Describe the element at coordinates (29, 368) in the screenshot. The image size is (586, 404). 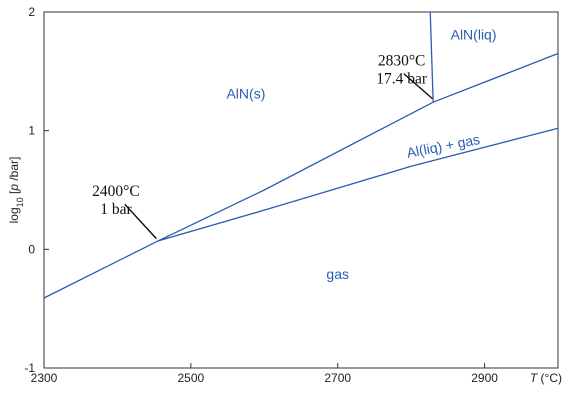
I see `y-tick-label: -1` at that location.